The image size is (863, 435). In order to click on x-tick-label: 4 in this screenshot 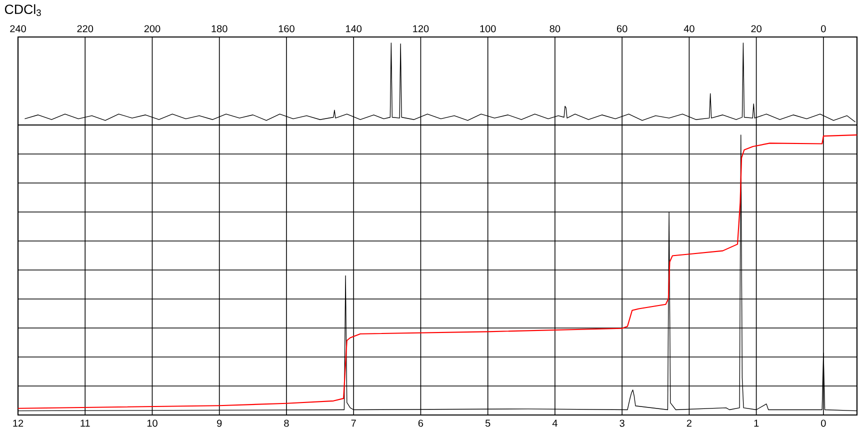, I will do `click(555, 423)`.